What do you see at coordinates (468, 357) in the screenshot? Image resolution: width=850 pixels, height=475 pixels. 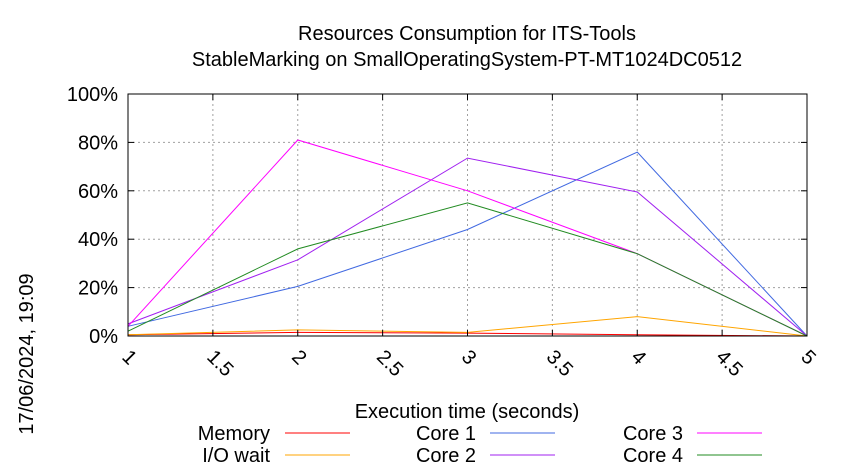 I see `x-tick-label: 3` at bounding box center [468, 357].